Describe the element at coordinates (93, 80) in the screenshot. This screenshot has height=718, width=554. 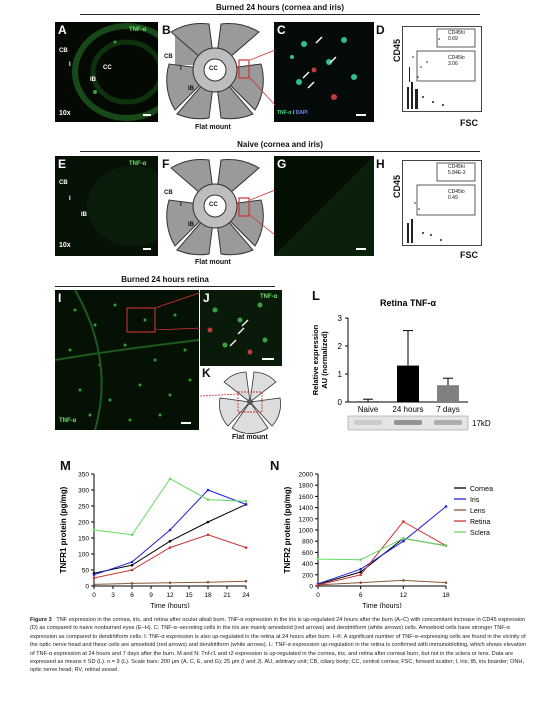
I see `label-ib: IB` at that location.